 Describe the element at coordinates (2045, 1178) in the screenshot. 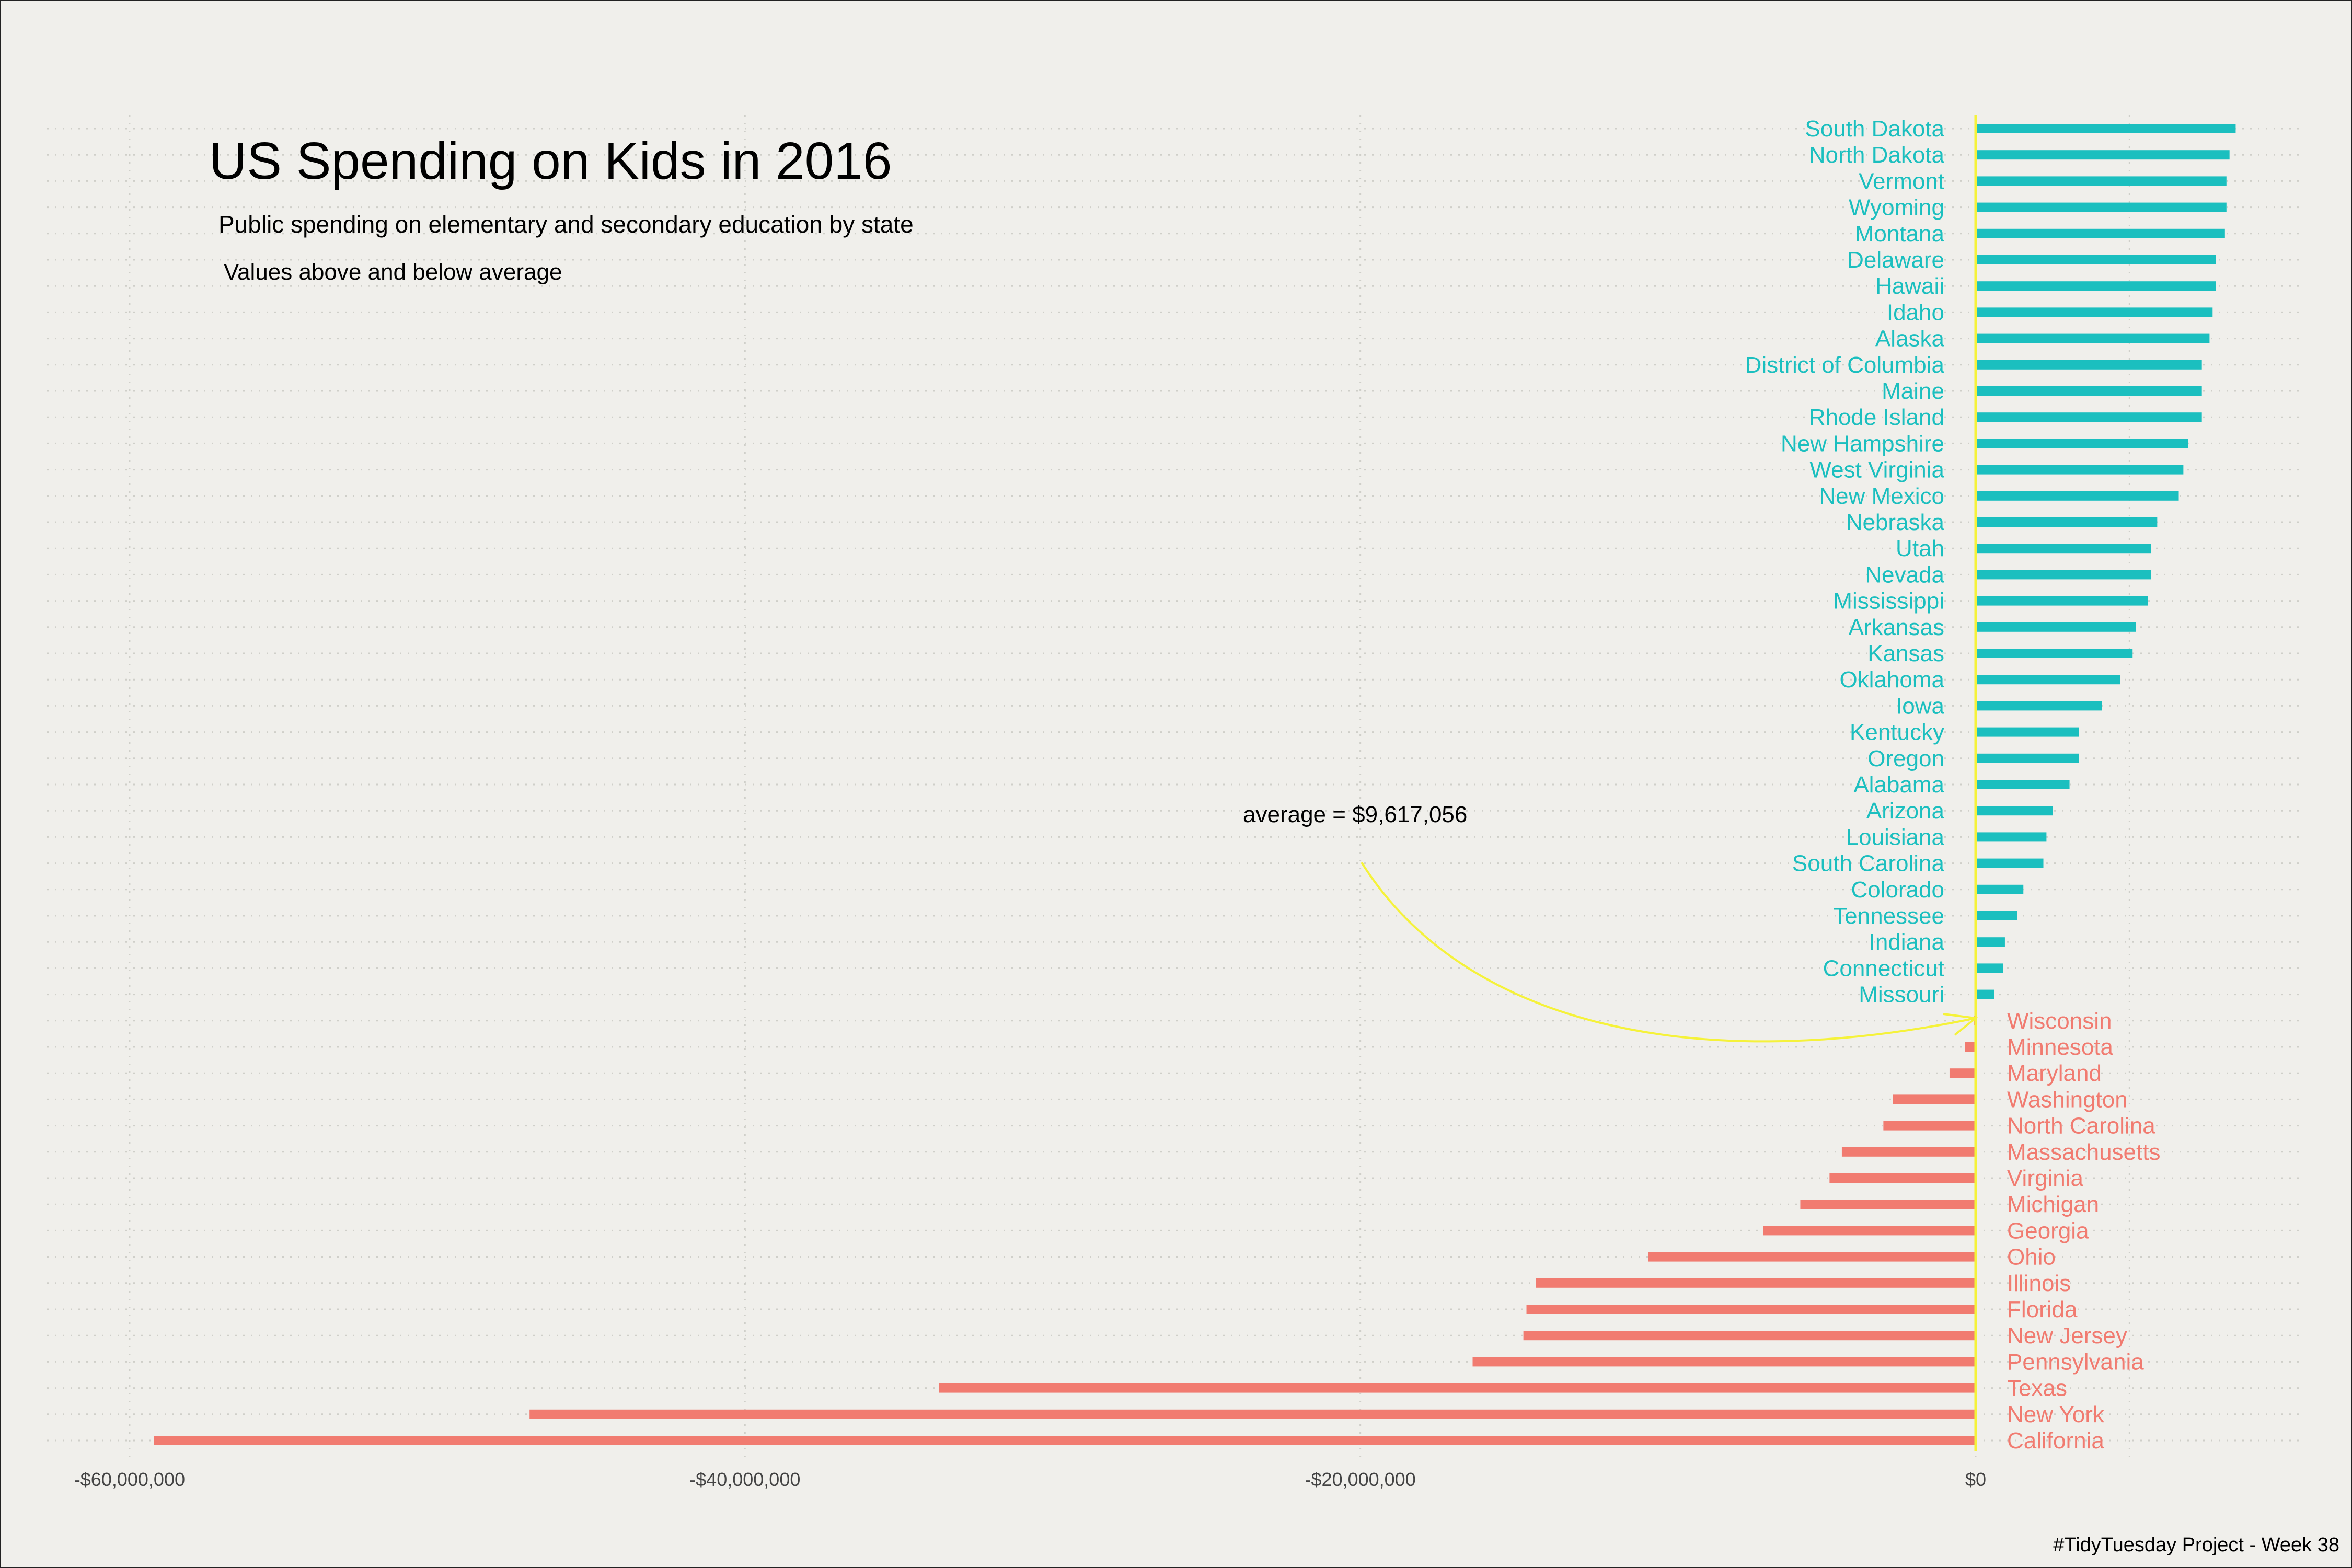

I see `category-label: Virginia` at that location.